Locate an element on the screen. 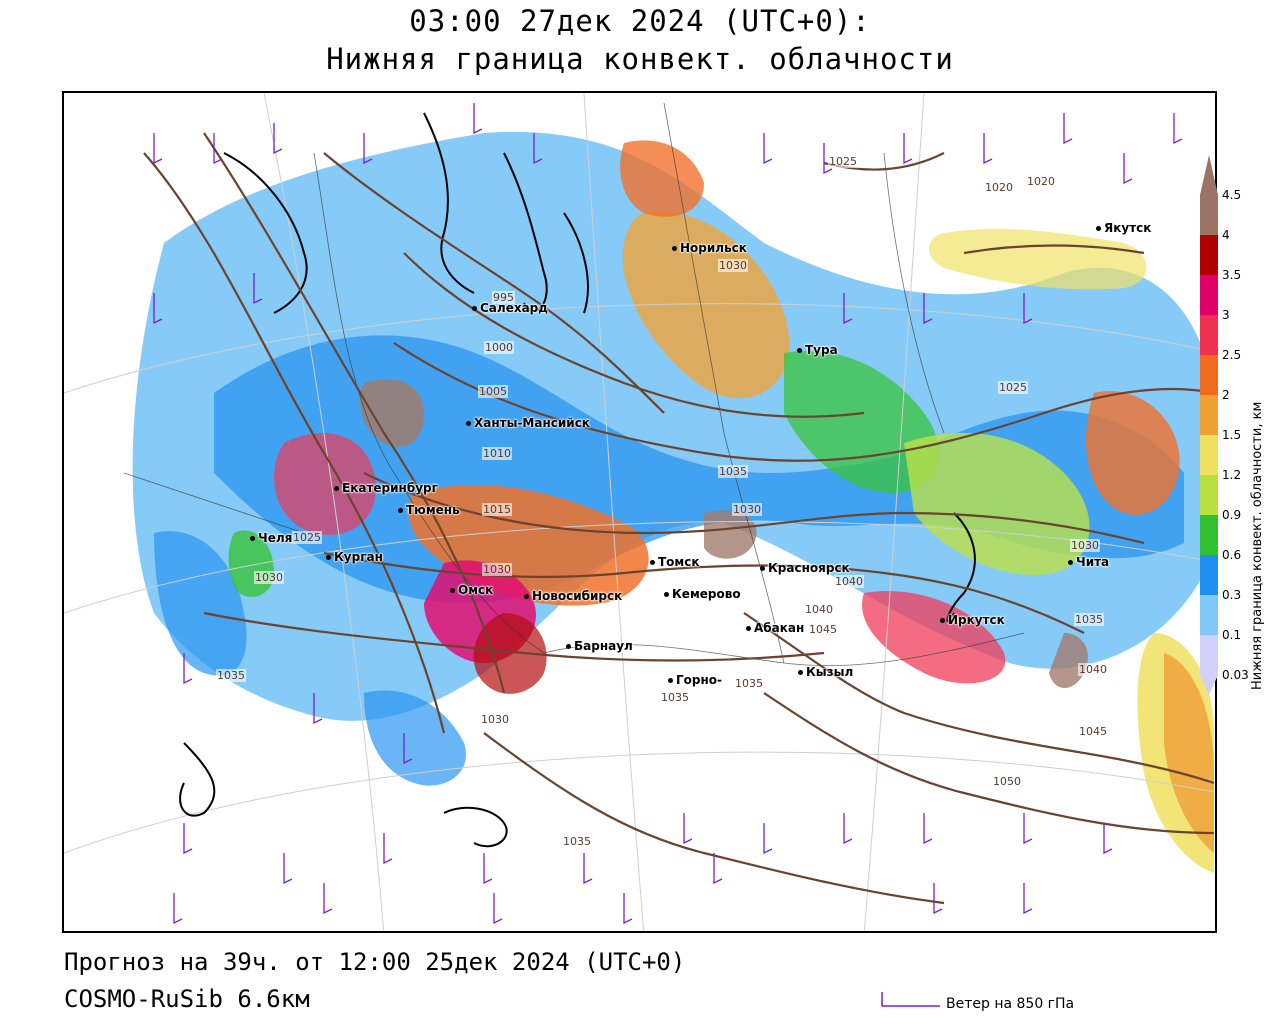  isobar-label: 1050 is located at coordinates (1007, 781).